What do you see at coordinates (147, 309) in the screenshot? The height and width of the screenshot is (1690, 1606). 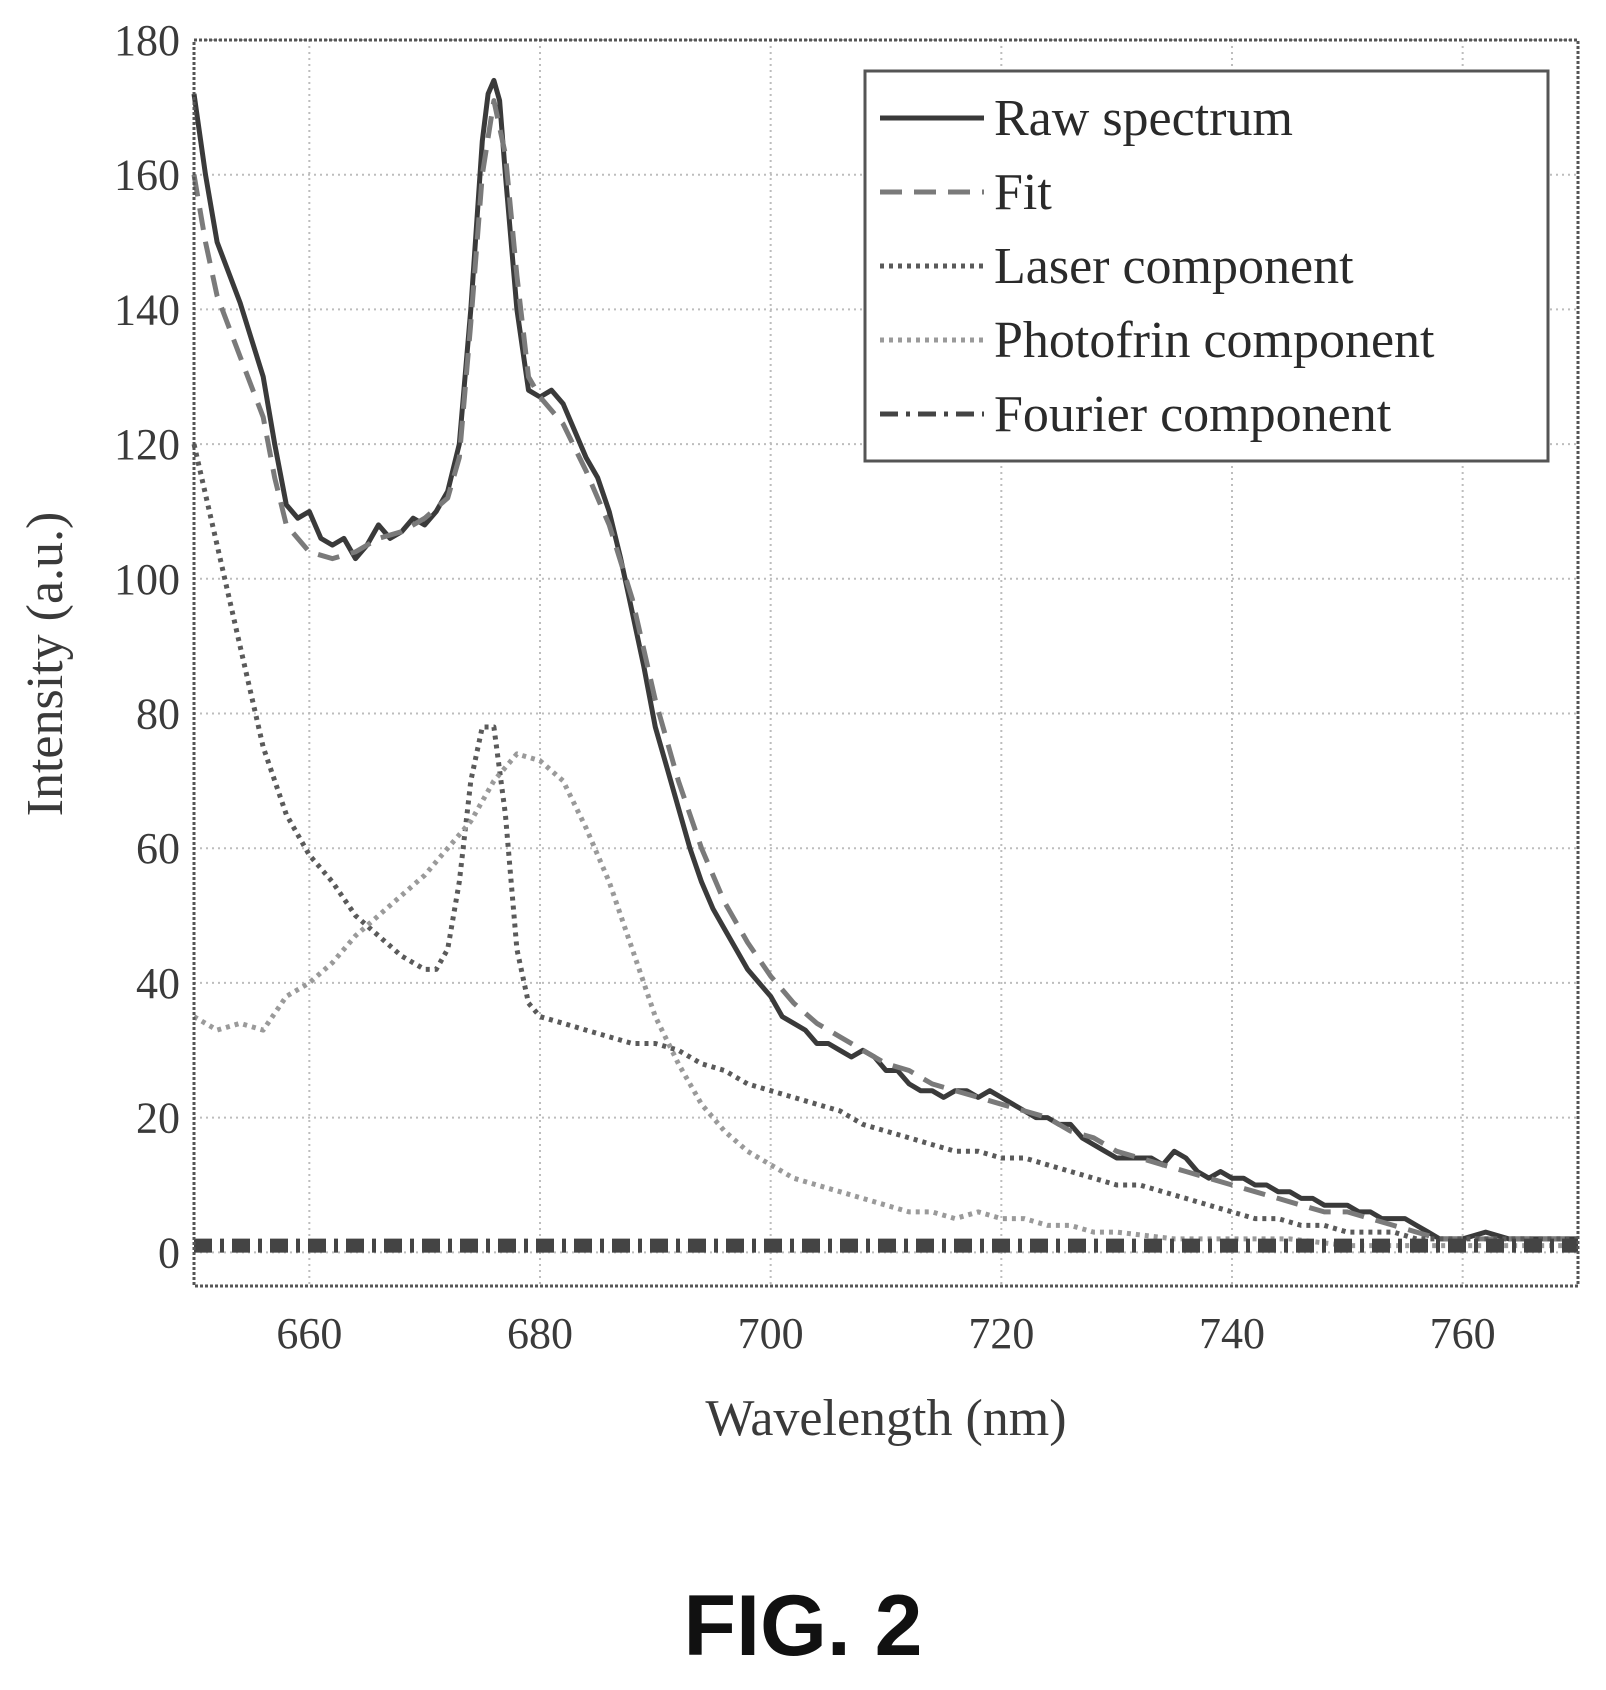 I see `y-tick-label-7: 140` at bounding box center [147, 309].